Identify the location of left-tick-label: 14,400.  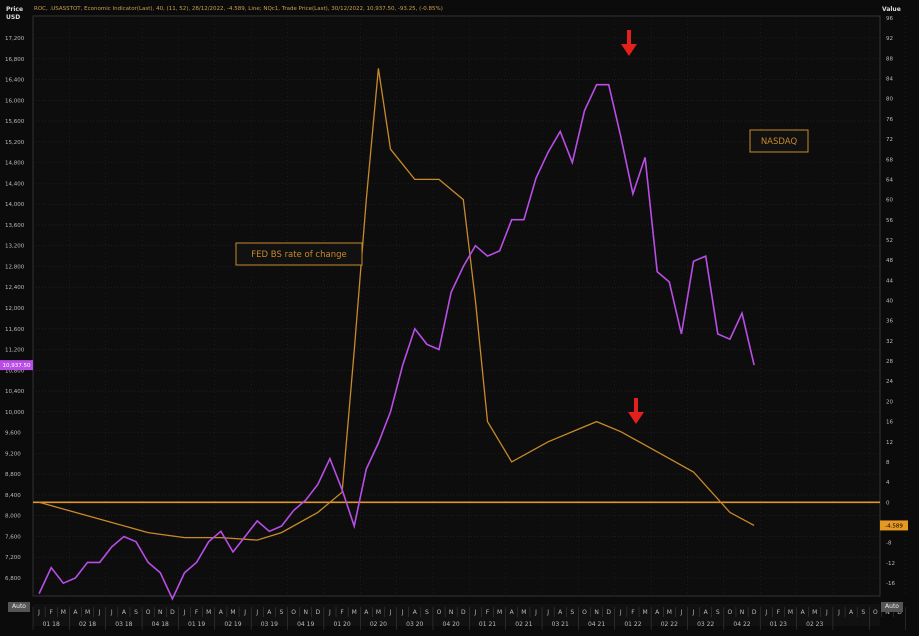
(15, 184).